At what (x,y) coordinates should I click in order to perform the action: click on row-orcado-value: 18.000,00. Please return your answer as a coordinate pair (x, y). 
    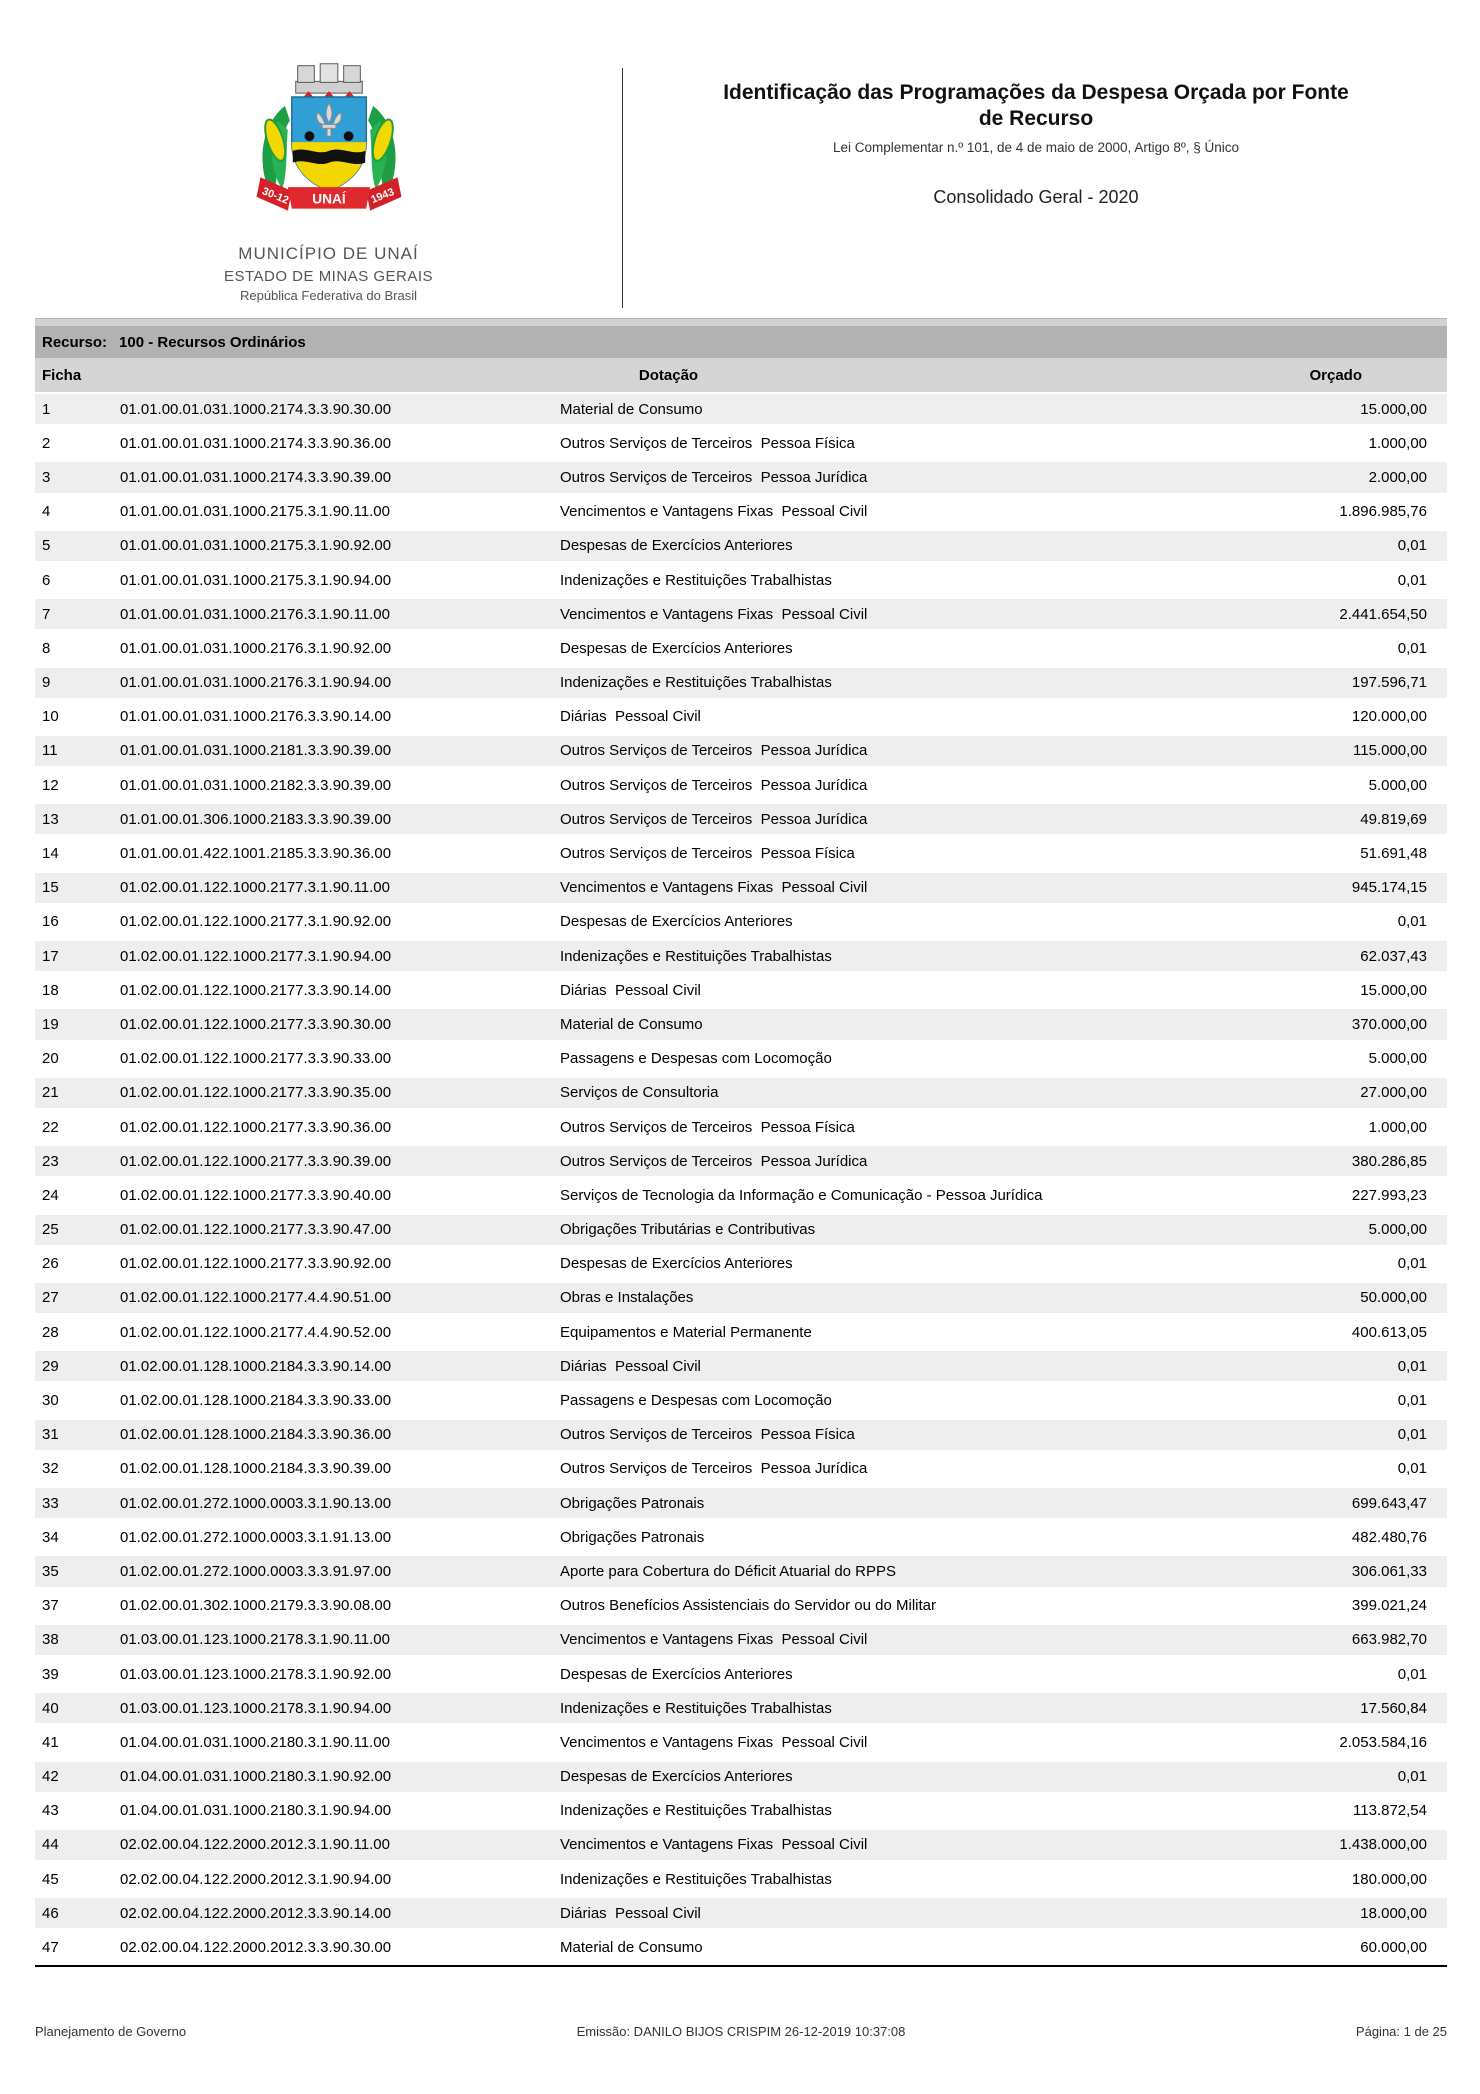
    Looking at the image, I should click on (1393, 1913).